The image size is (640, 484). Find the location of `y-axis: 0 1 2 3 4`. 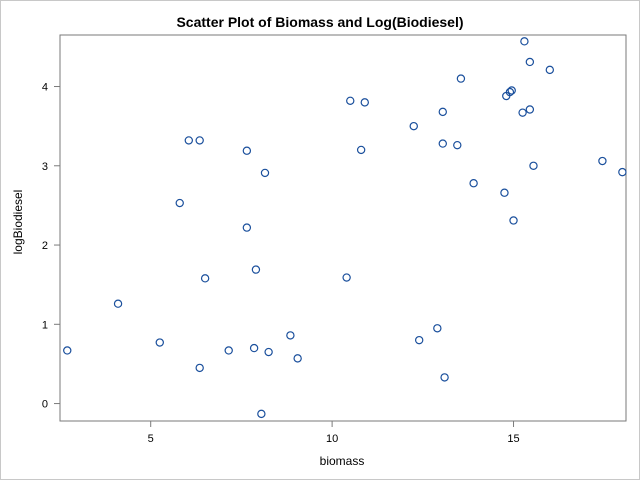

y-axis: 0 1 2 3 4 is located at coordinates (51, 246).